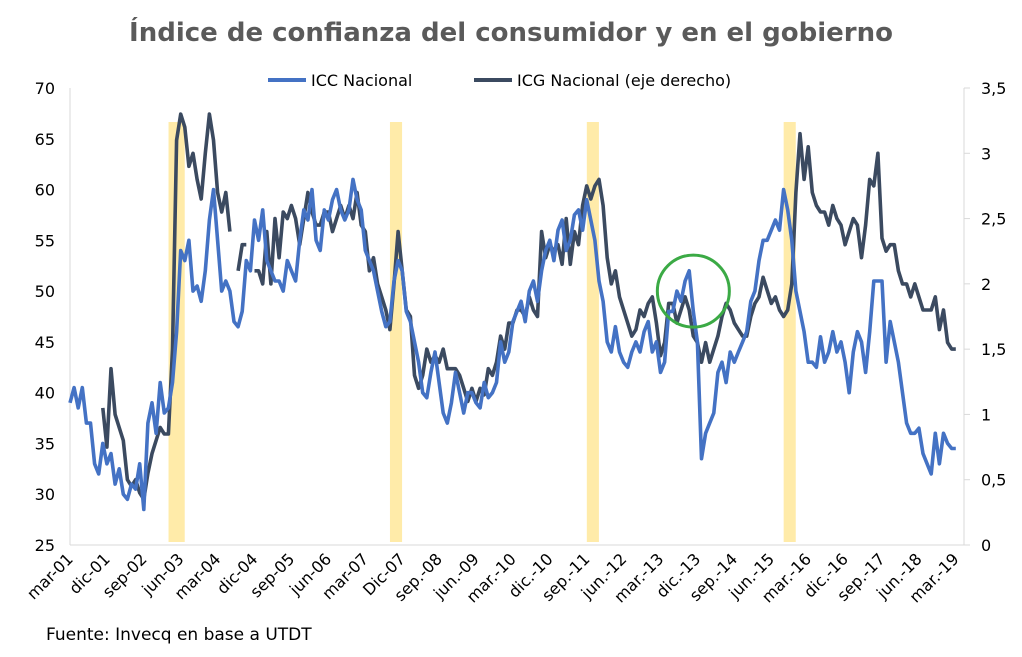  I want to click on x-tick-label: mar-01, so click(50, 576).